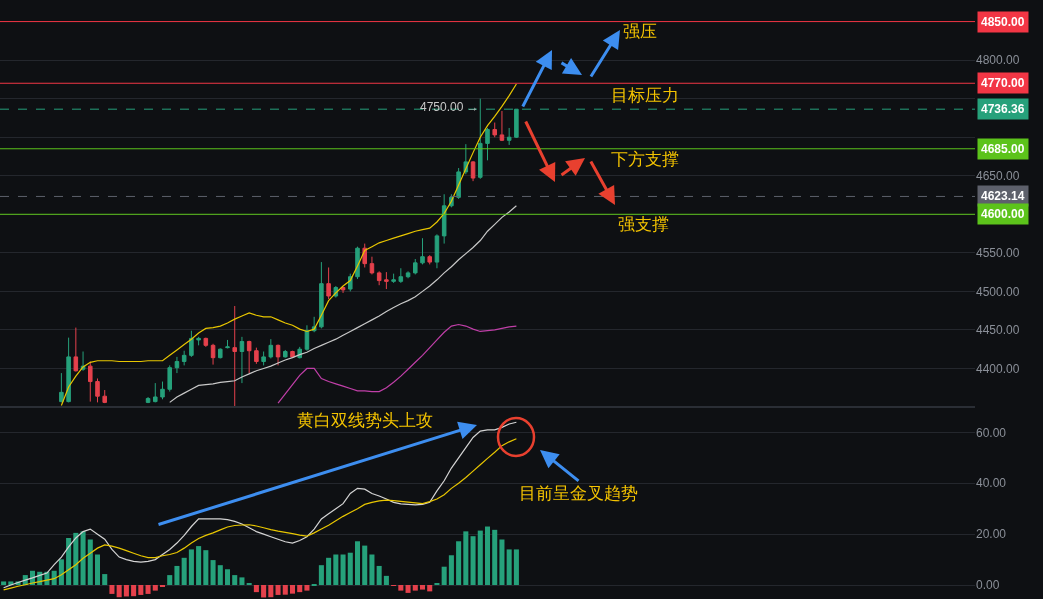 Image resolution: width=1043 pixels, height=599 pixels. I want to click on ref-line-label: 4623.14, so click(1003, 196).